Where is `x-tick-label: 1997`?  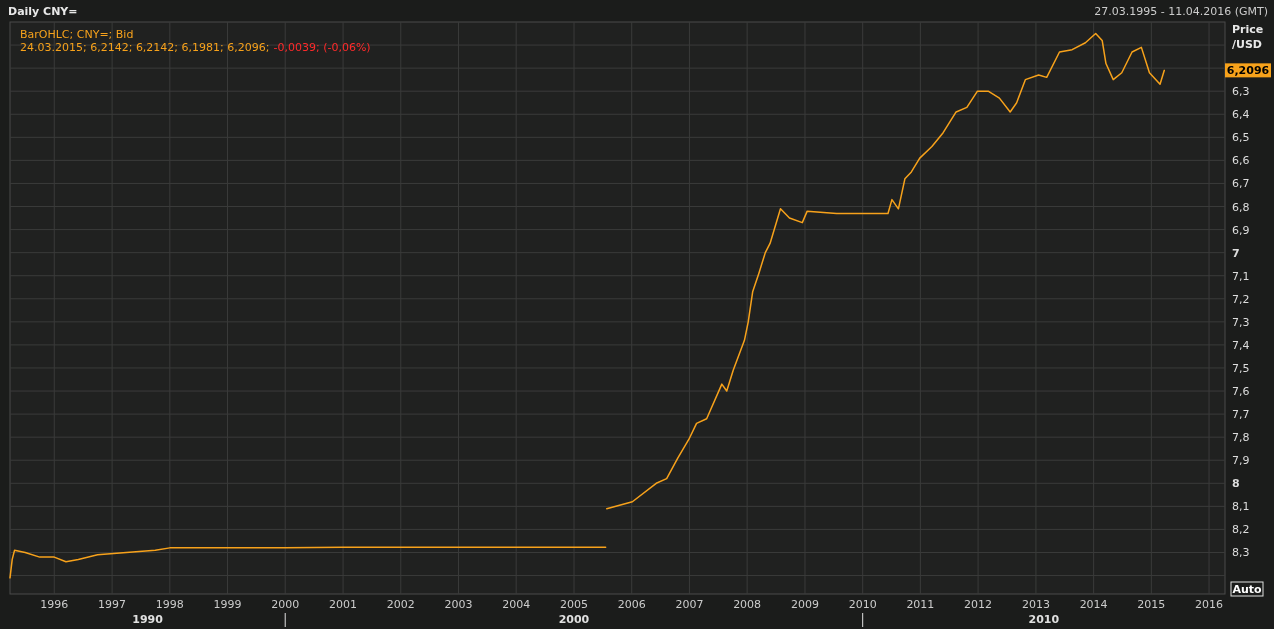 x-tick-label: 1997 is located at coordinates (112, 604).